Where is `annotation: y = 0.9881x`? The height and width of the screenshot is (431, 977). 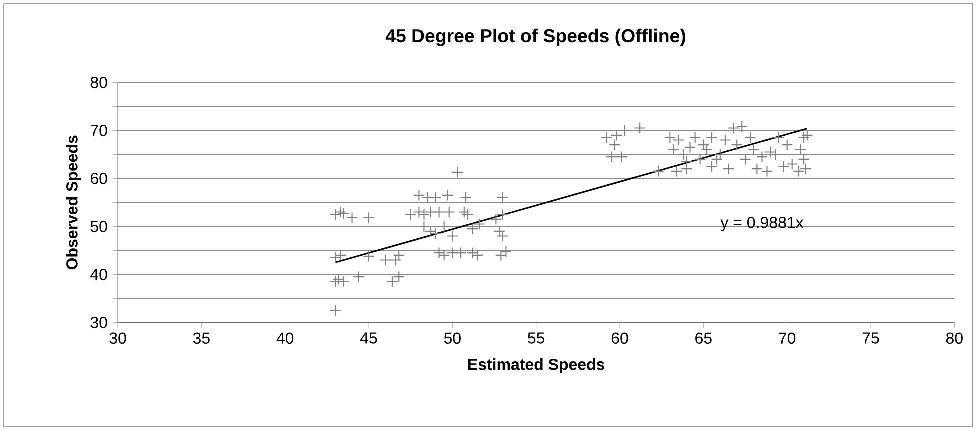
annotation: y = 0.9881x is located at coordinates (762, 224).